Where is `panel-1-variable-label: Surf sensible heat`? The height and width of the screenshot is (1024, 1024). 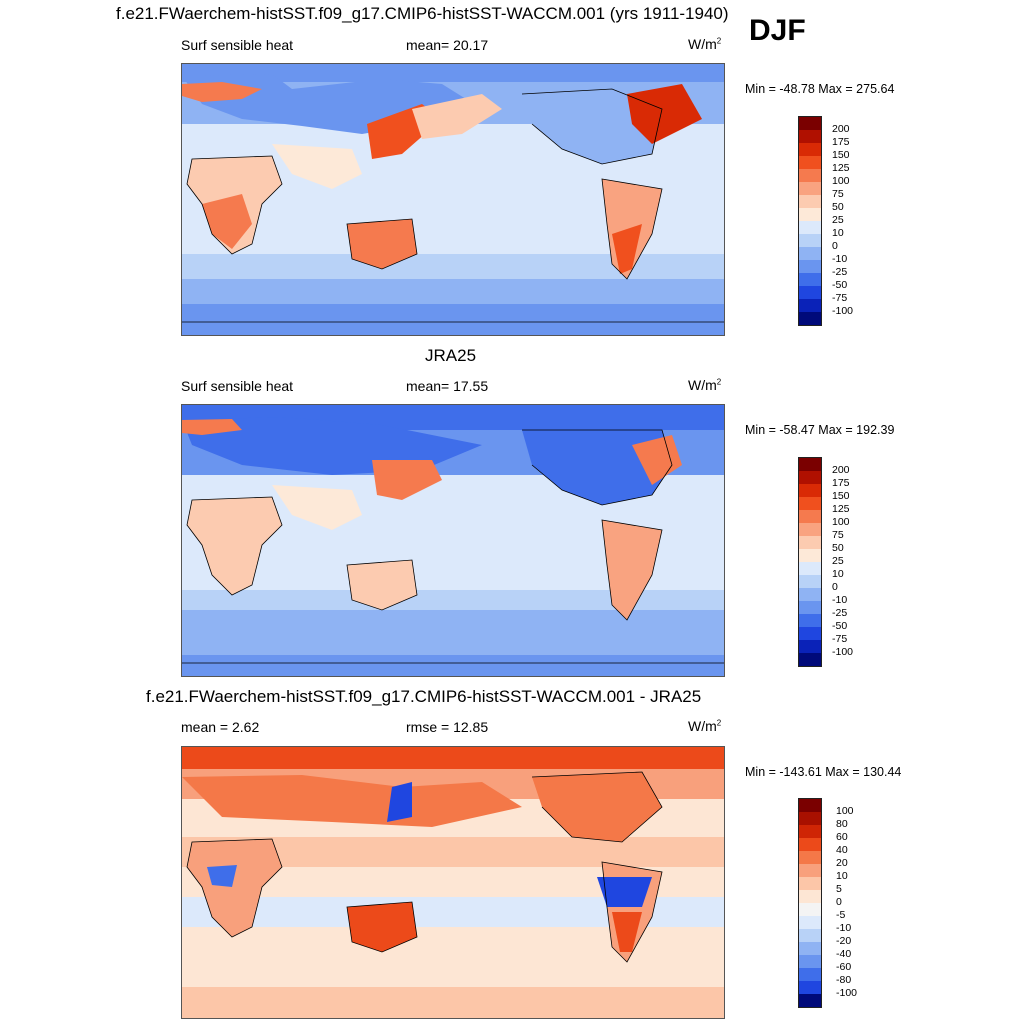 panel-1-variable-label: Surf sensible heat is located at coordinates (237, 45).